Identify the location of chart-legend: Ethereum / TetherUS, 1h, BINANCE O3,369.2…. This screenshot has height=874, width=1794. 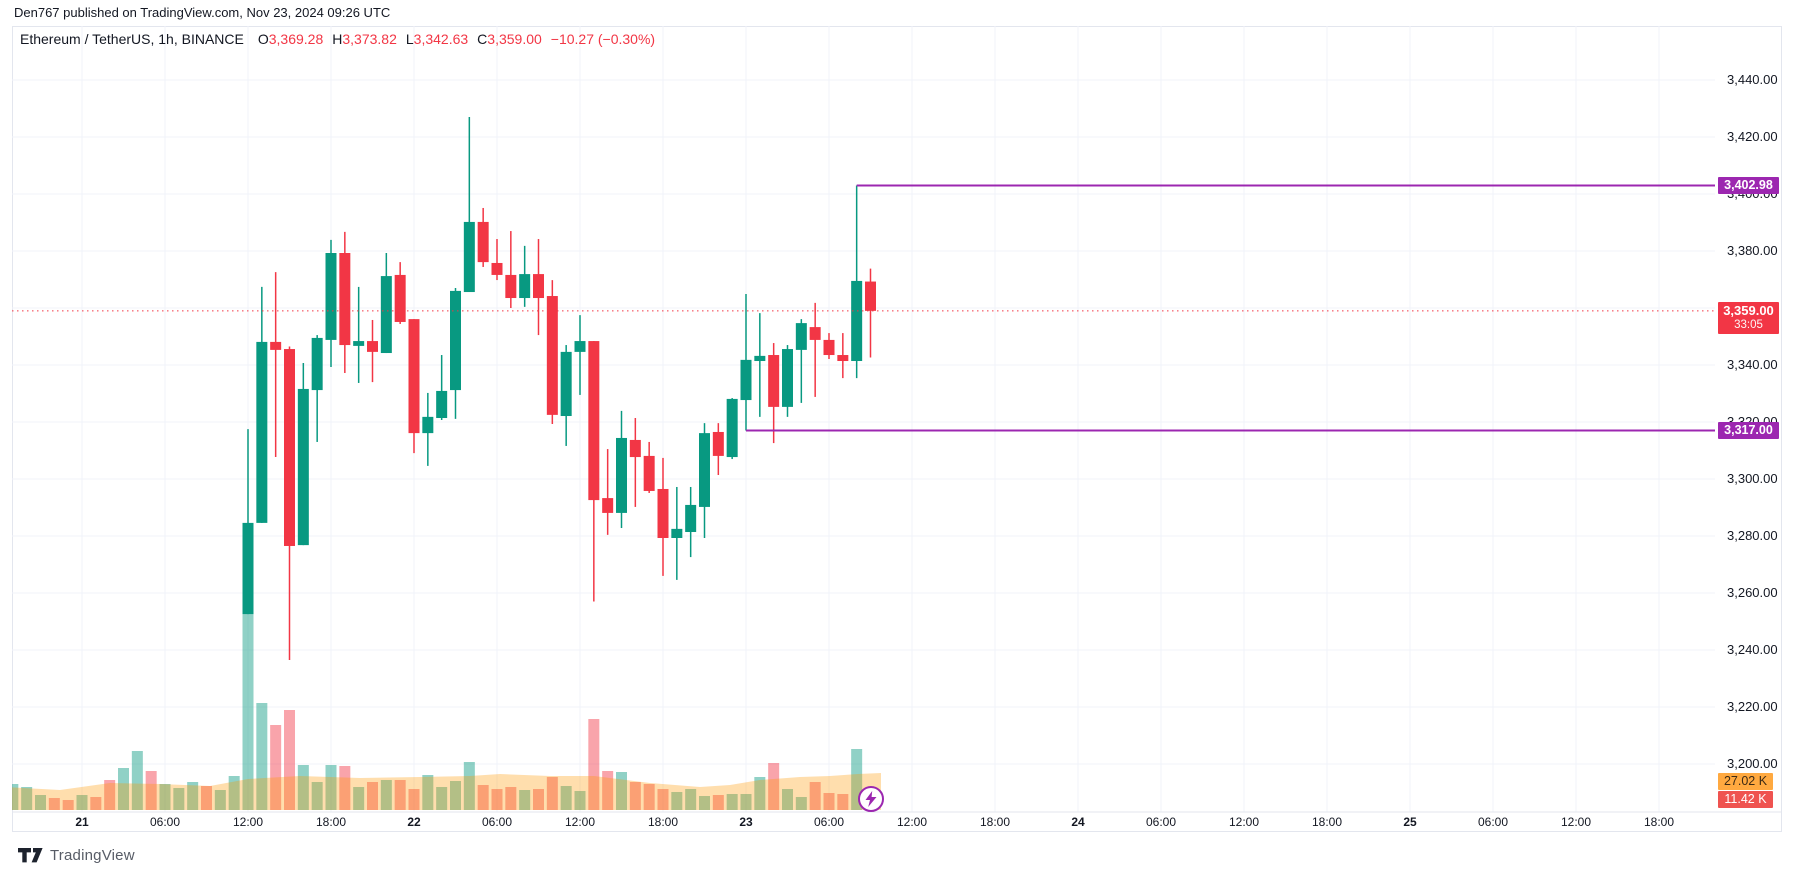
(337, 39).